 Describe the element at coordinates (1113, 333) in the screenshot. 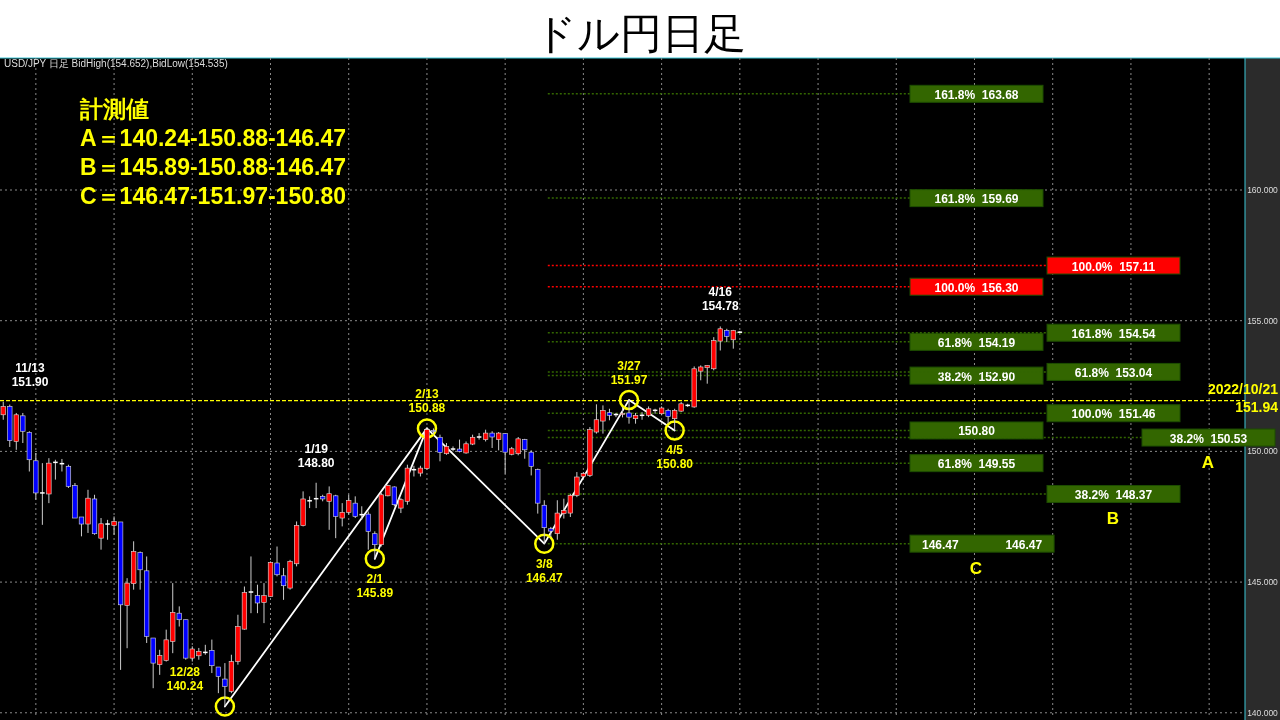

I see `ref-line-label: 161.8% 154.54` at that location.